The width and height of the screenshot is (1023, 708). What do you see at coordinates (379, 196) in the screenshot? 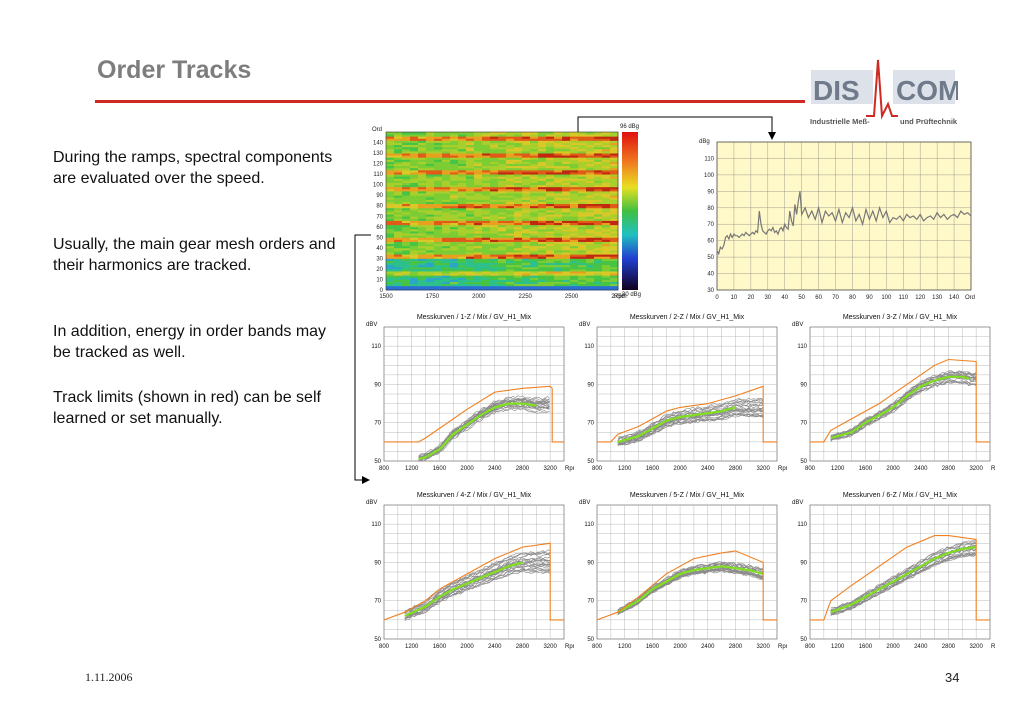
I see `colormap-ytick-label: 90` at bounding box center [379, 196].